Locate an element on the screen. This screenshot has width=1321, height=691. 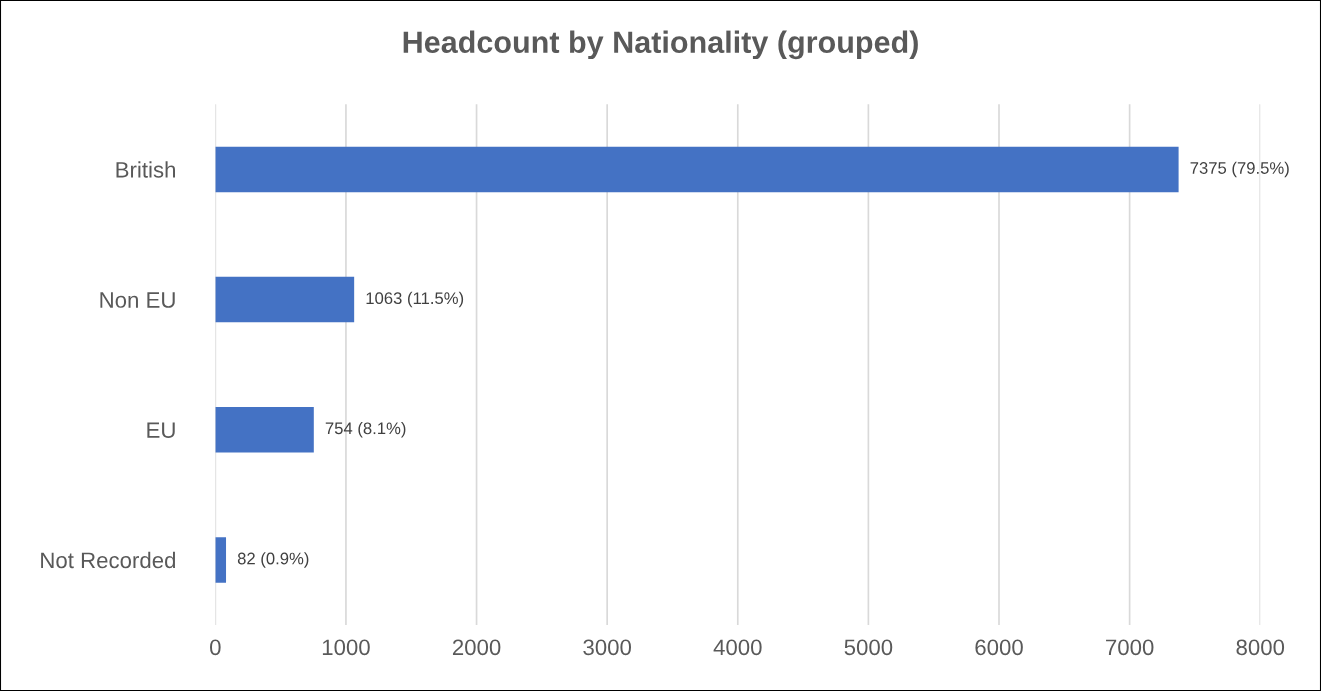
y-tick-label: EU is located at coordinates (161, 430).